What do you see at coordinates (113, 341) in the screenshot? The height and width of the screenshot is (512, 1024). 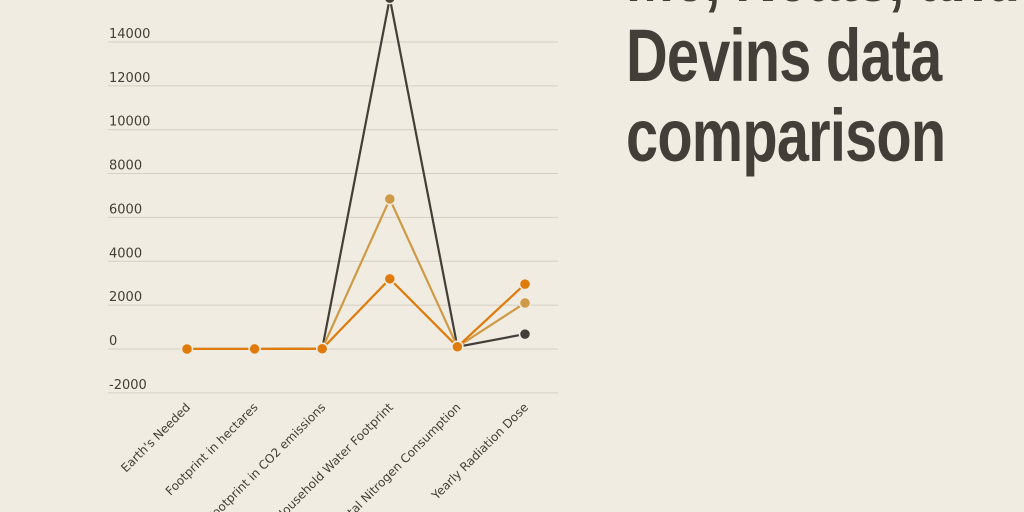 I see `y-tick-label: 0` at bounding box center [113, 341].